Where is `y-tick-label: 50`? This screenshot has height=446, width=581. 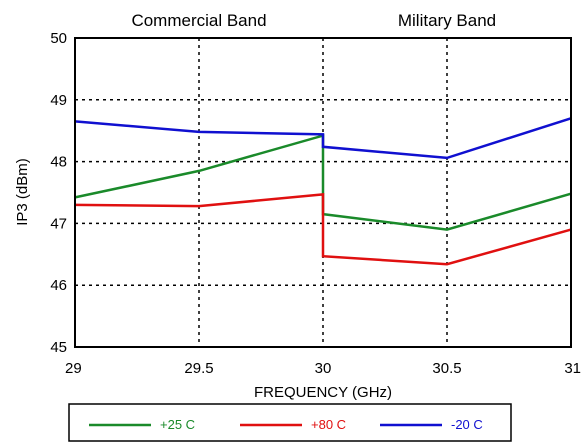
y-tick-label: 50 is located at coordinates (58, 38).